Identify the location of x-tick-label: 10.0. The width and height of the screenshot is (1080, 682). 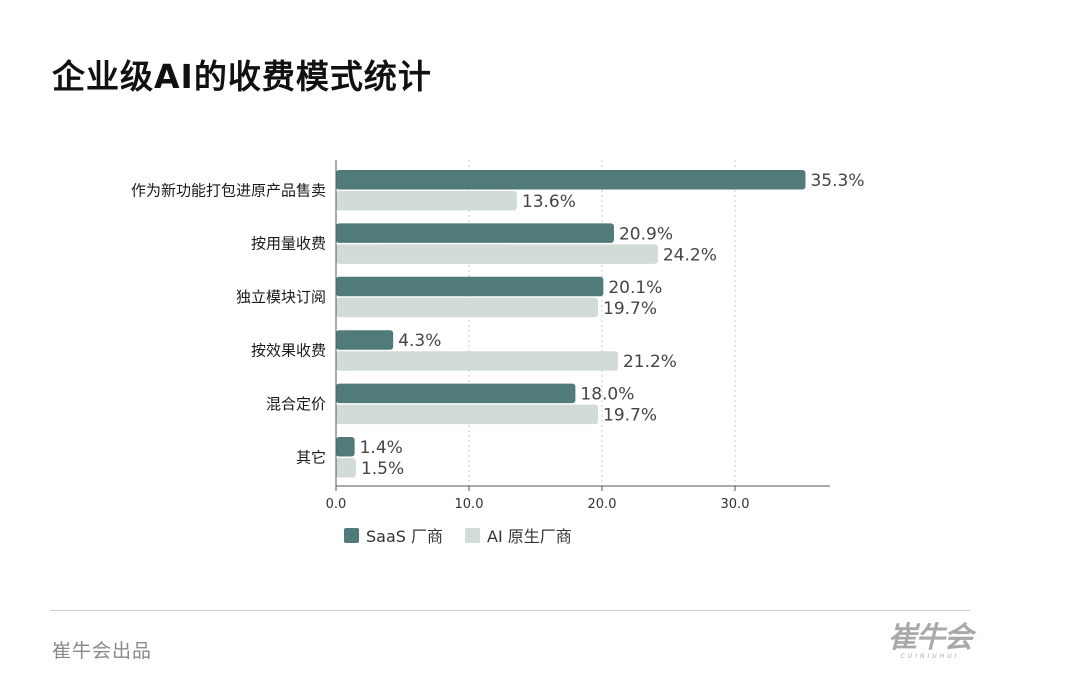
(469, 504).